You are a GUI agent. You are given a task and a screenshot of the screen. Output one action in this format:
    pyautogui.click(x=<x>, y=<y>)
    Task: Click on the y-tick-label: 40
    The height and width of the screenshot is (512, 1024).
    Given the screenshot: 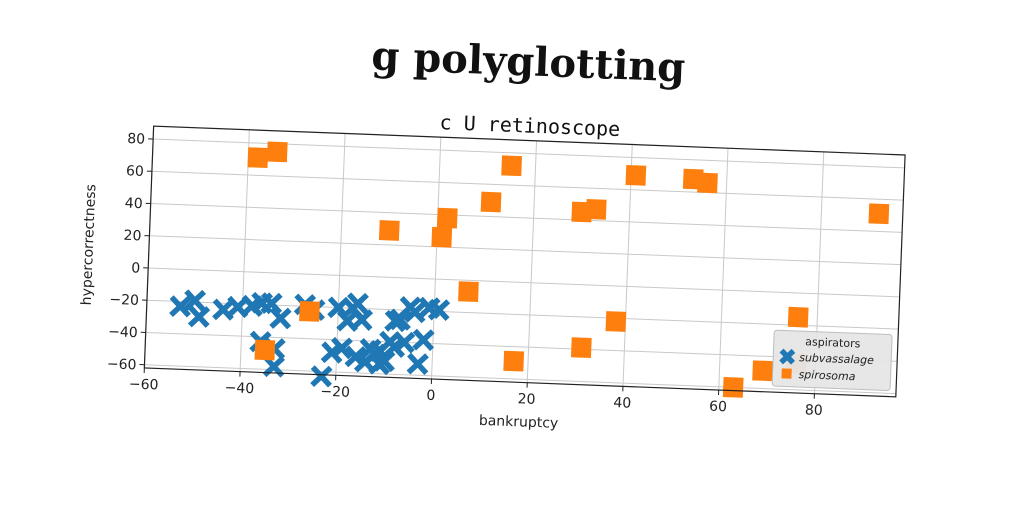 What is the action you would take?
    pyautogui.click(x=134, y=204)
    